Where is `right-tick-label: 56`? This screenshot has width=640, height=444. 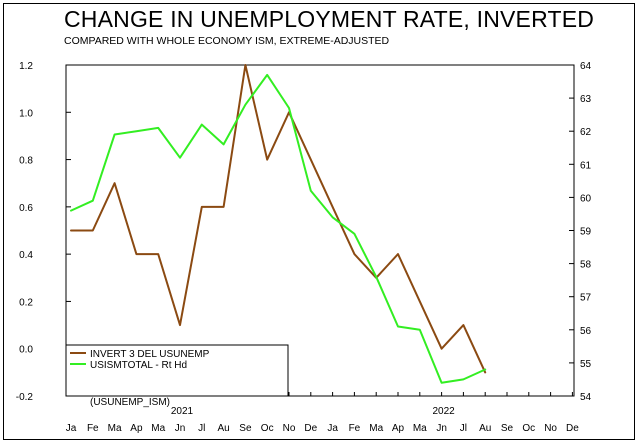
right-tick-label: 56 is located at coordinates (586, 331).